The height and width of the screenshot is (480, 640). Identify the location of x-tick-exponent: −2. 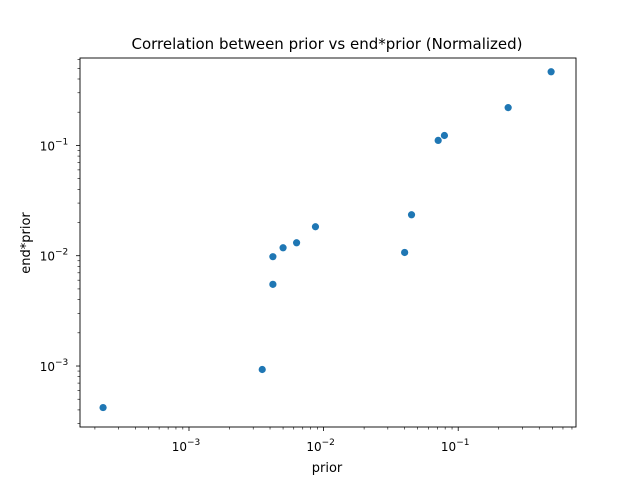
(328, 443).